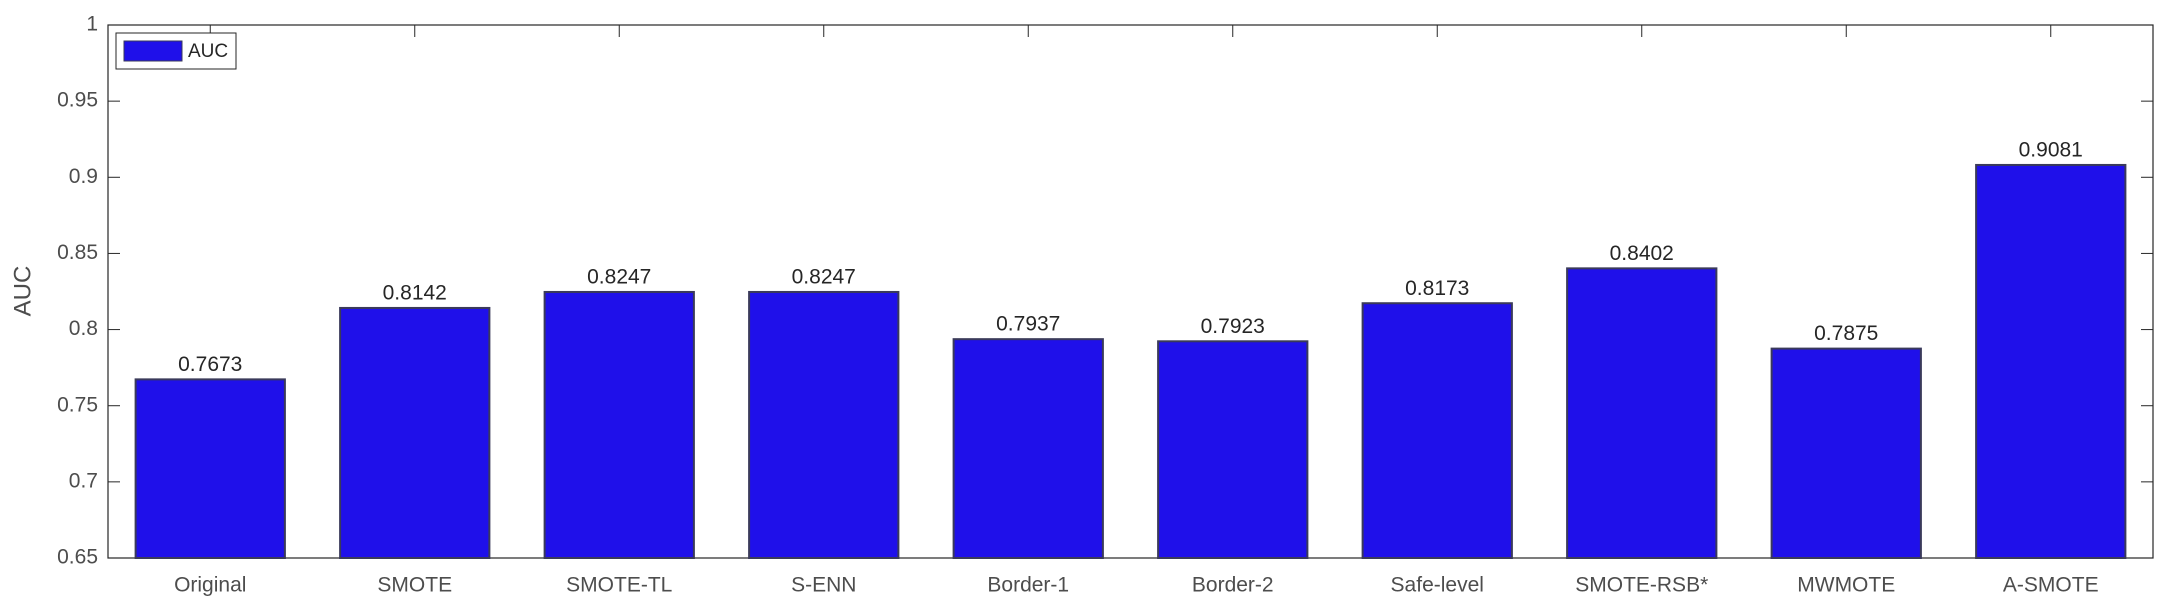 The width and height of the screenshot is (2175, 611). What do you see at coordinates (1846, 585) in the screenshot?
I see `x-tick-label: MWMOTE` at bounding box center [1846, 585].